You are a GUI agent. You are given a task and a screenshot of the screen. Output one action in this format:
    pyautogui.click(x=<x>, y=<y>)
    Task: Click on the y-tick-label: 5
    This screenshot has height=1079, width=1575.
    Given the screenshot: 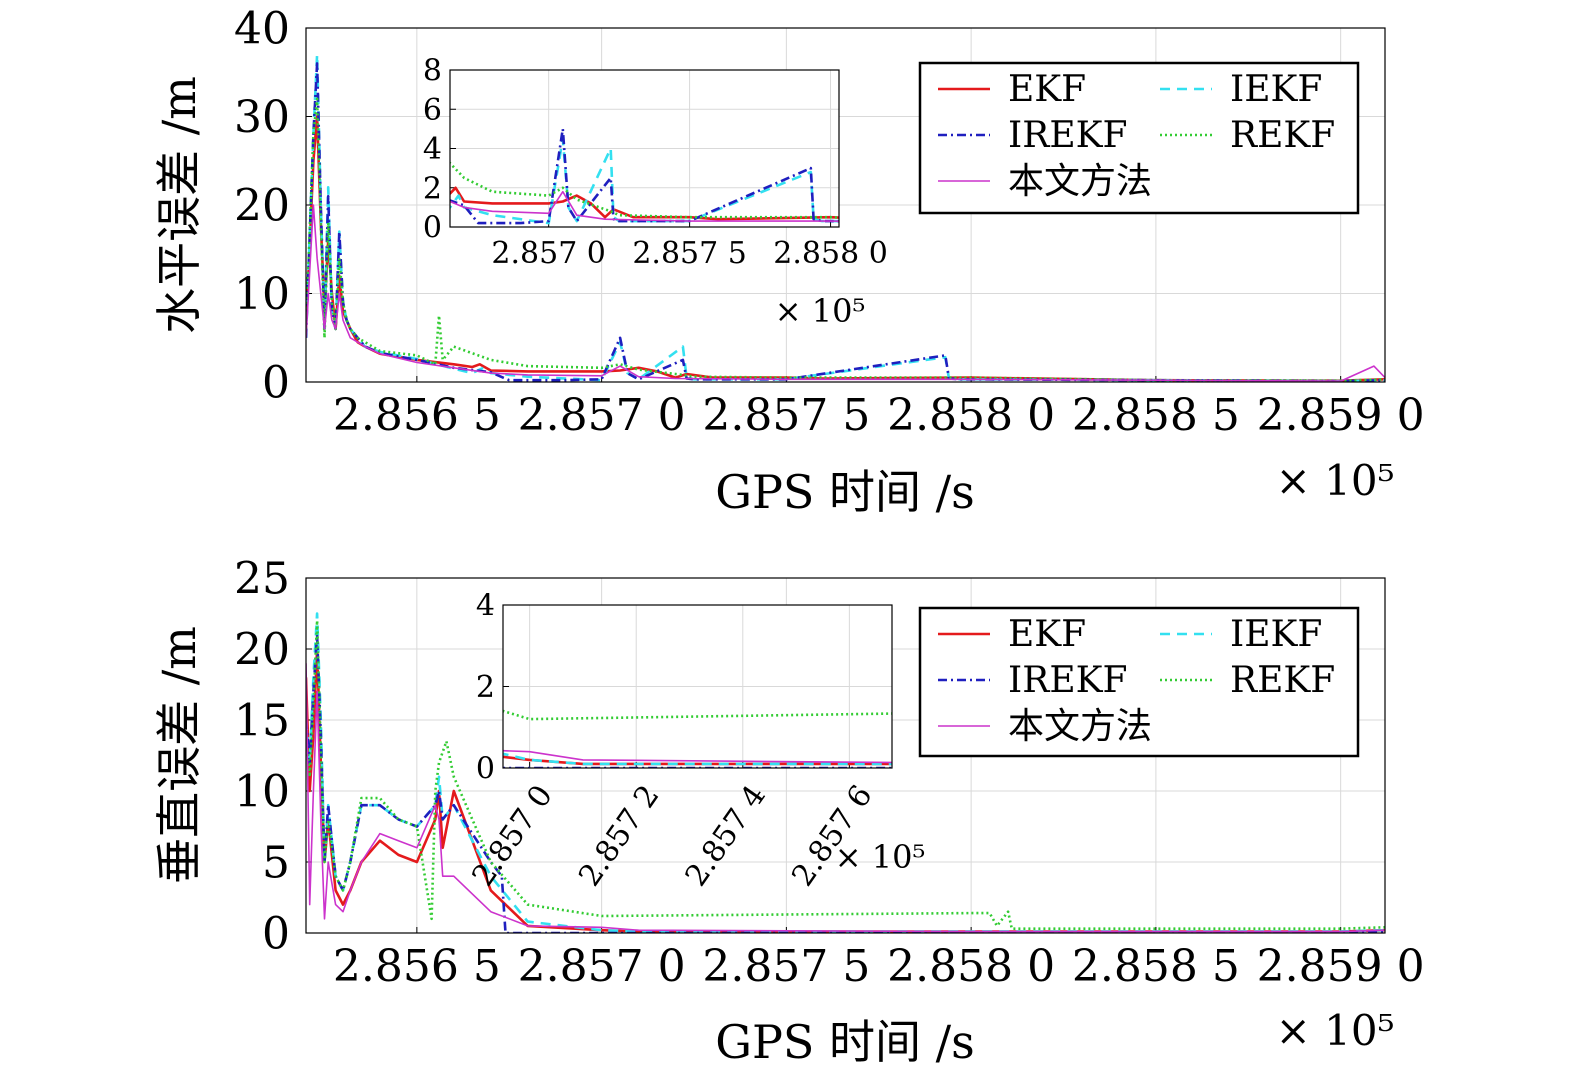 What is the action you would take?
    pyautogui.click(x=276, y=862)
    